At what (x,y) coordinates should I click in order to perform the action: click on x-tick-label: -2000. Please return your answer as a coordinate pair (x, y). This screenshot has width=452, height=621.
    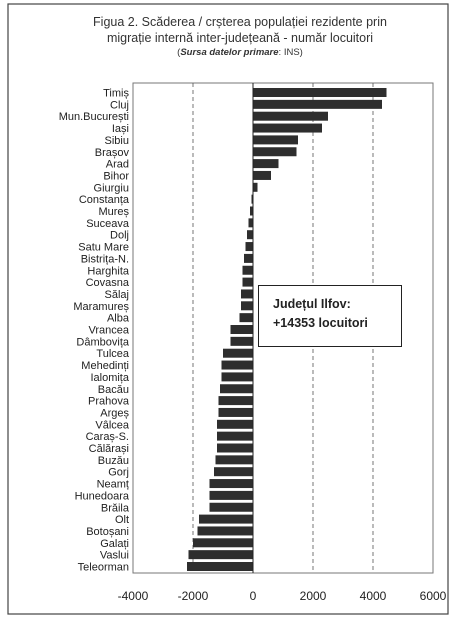
    Looking at the image, I should click on (193, 596).